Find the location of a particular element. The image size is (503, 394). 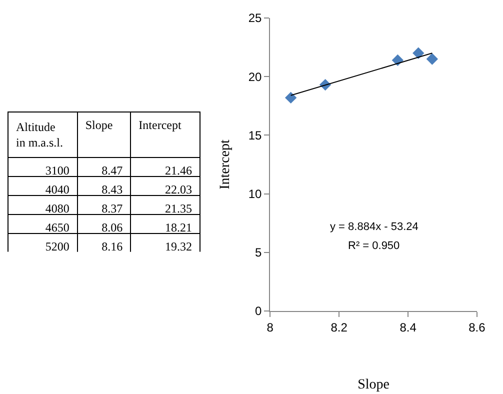

text: Altitude in m.a.s.l. is located at coordinates (39, 135).